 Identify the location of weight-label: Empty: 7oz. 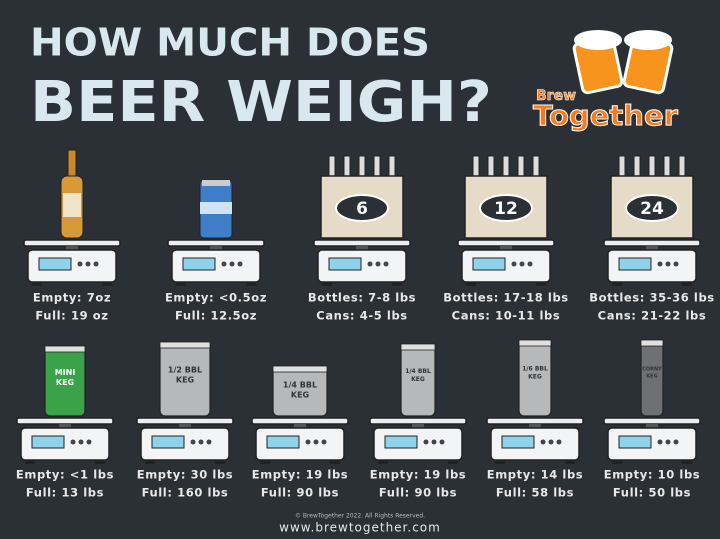
(72, 298).